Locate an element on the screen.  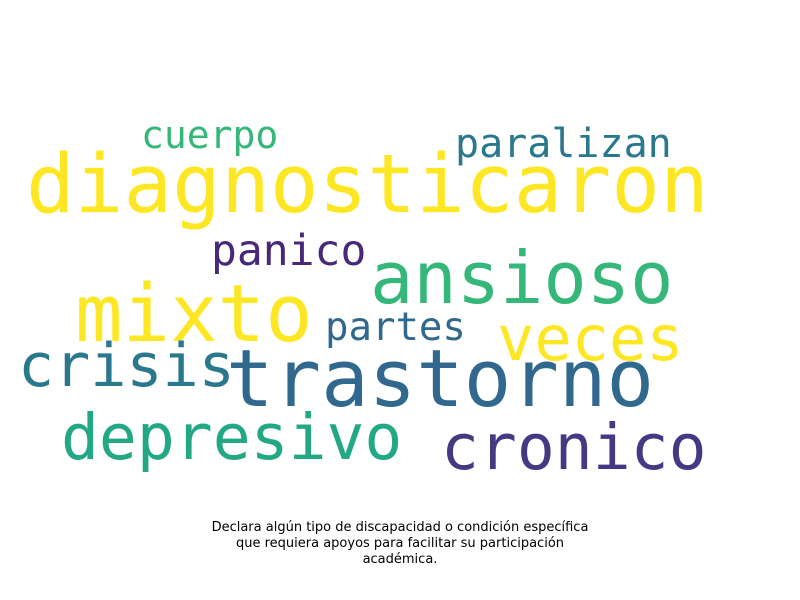
word-panico: panico is located at coordinates (289, 251).